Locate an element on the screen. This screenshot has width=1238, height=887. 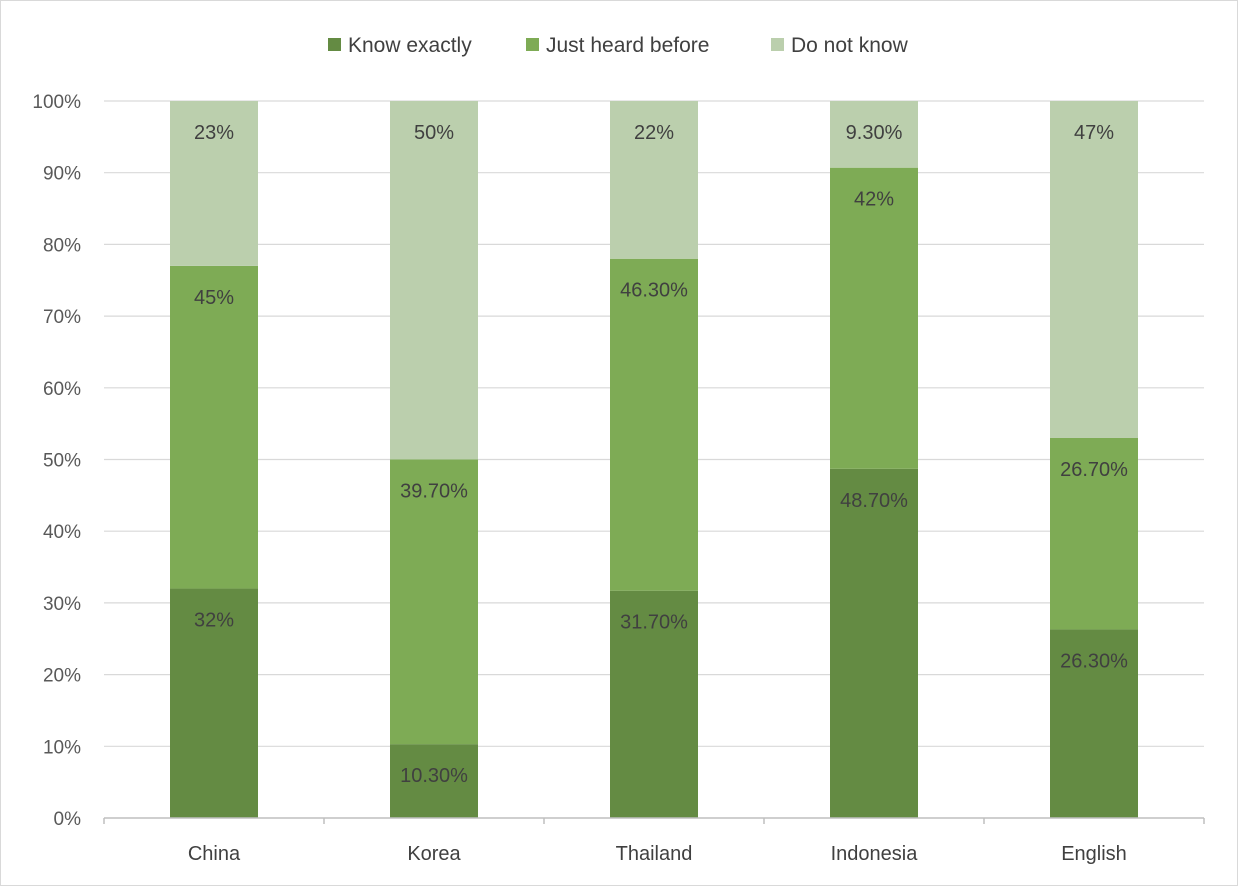
bar-know-exactly-indonesia is located at coordinates (874, 643).